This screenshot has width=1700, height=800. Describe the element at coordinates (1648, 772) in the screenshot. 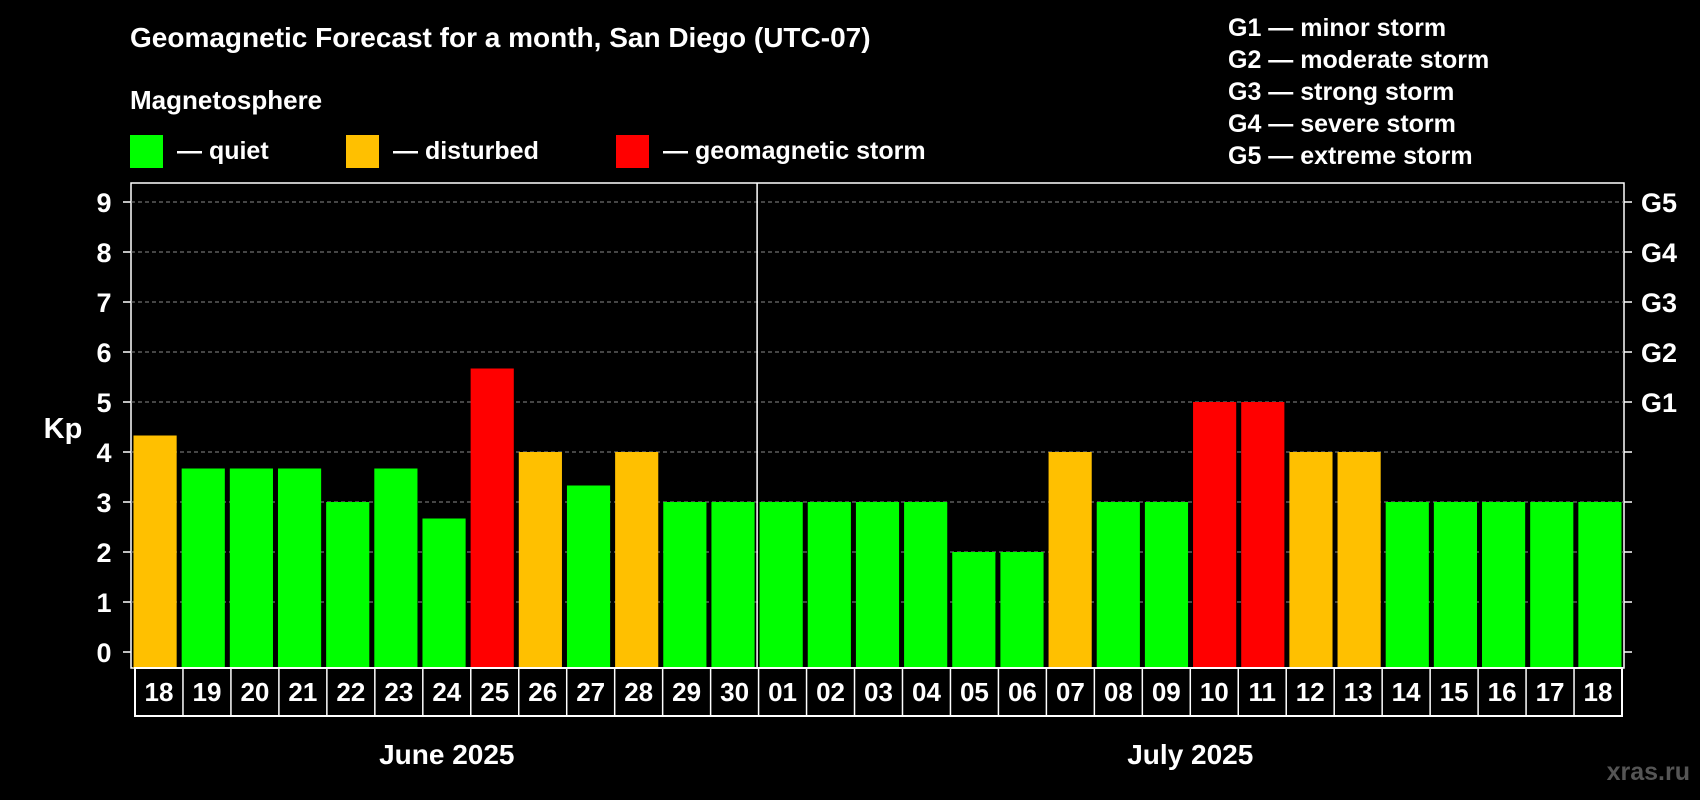

I see `watermark: xras.ru` at that location.